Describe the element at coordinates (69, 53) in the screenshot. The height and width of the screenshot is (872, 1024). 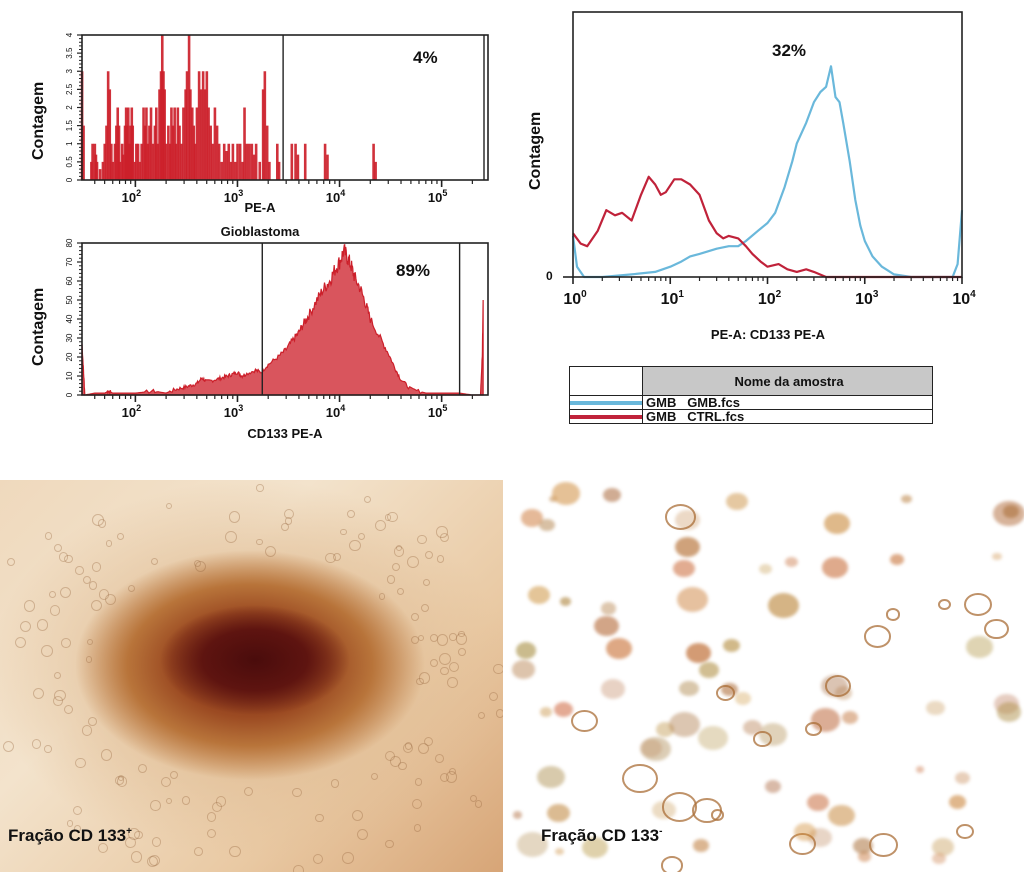
I see `y-tick-label: 3.5` at that location.